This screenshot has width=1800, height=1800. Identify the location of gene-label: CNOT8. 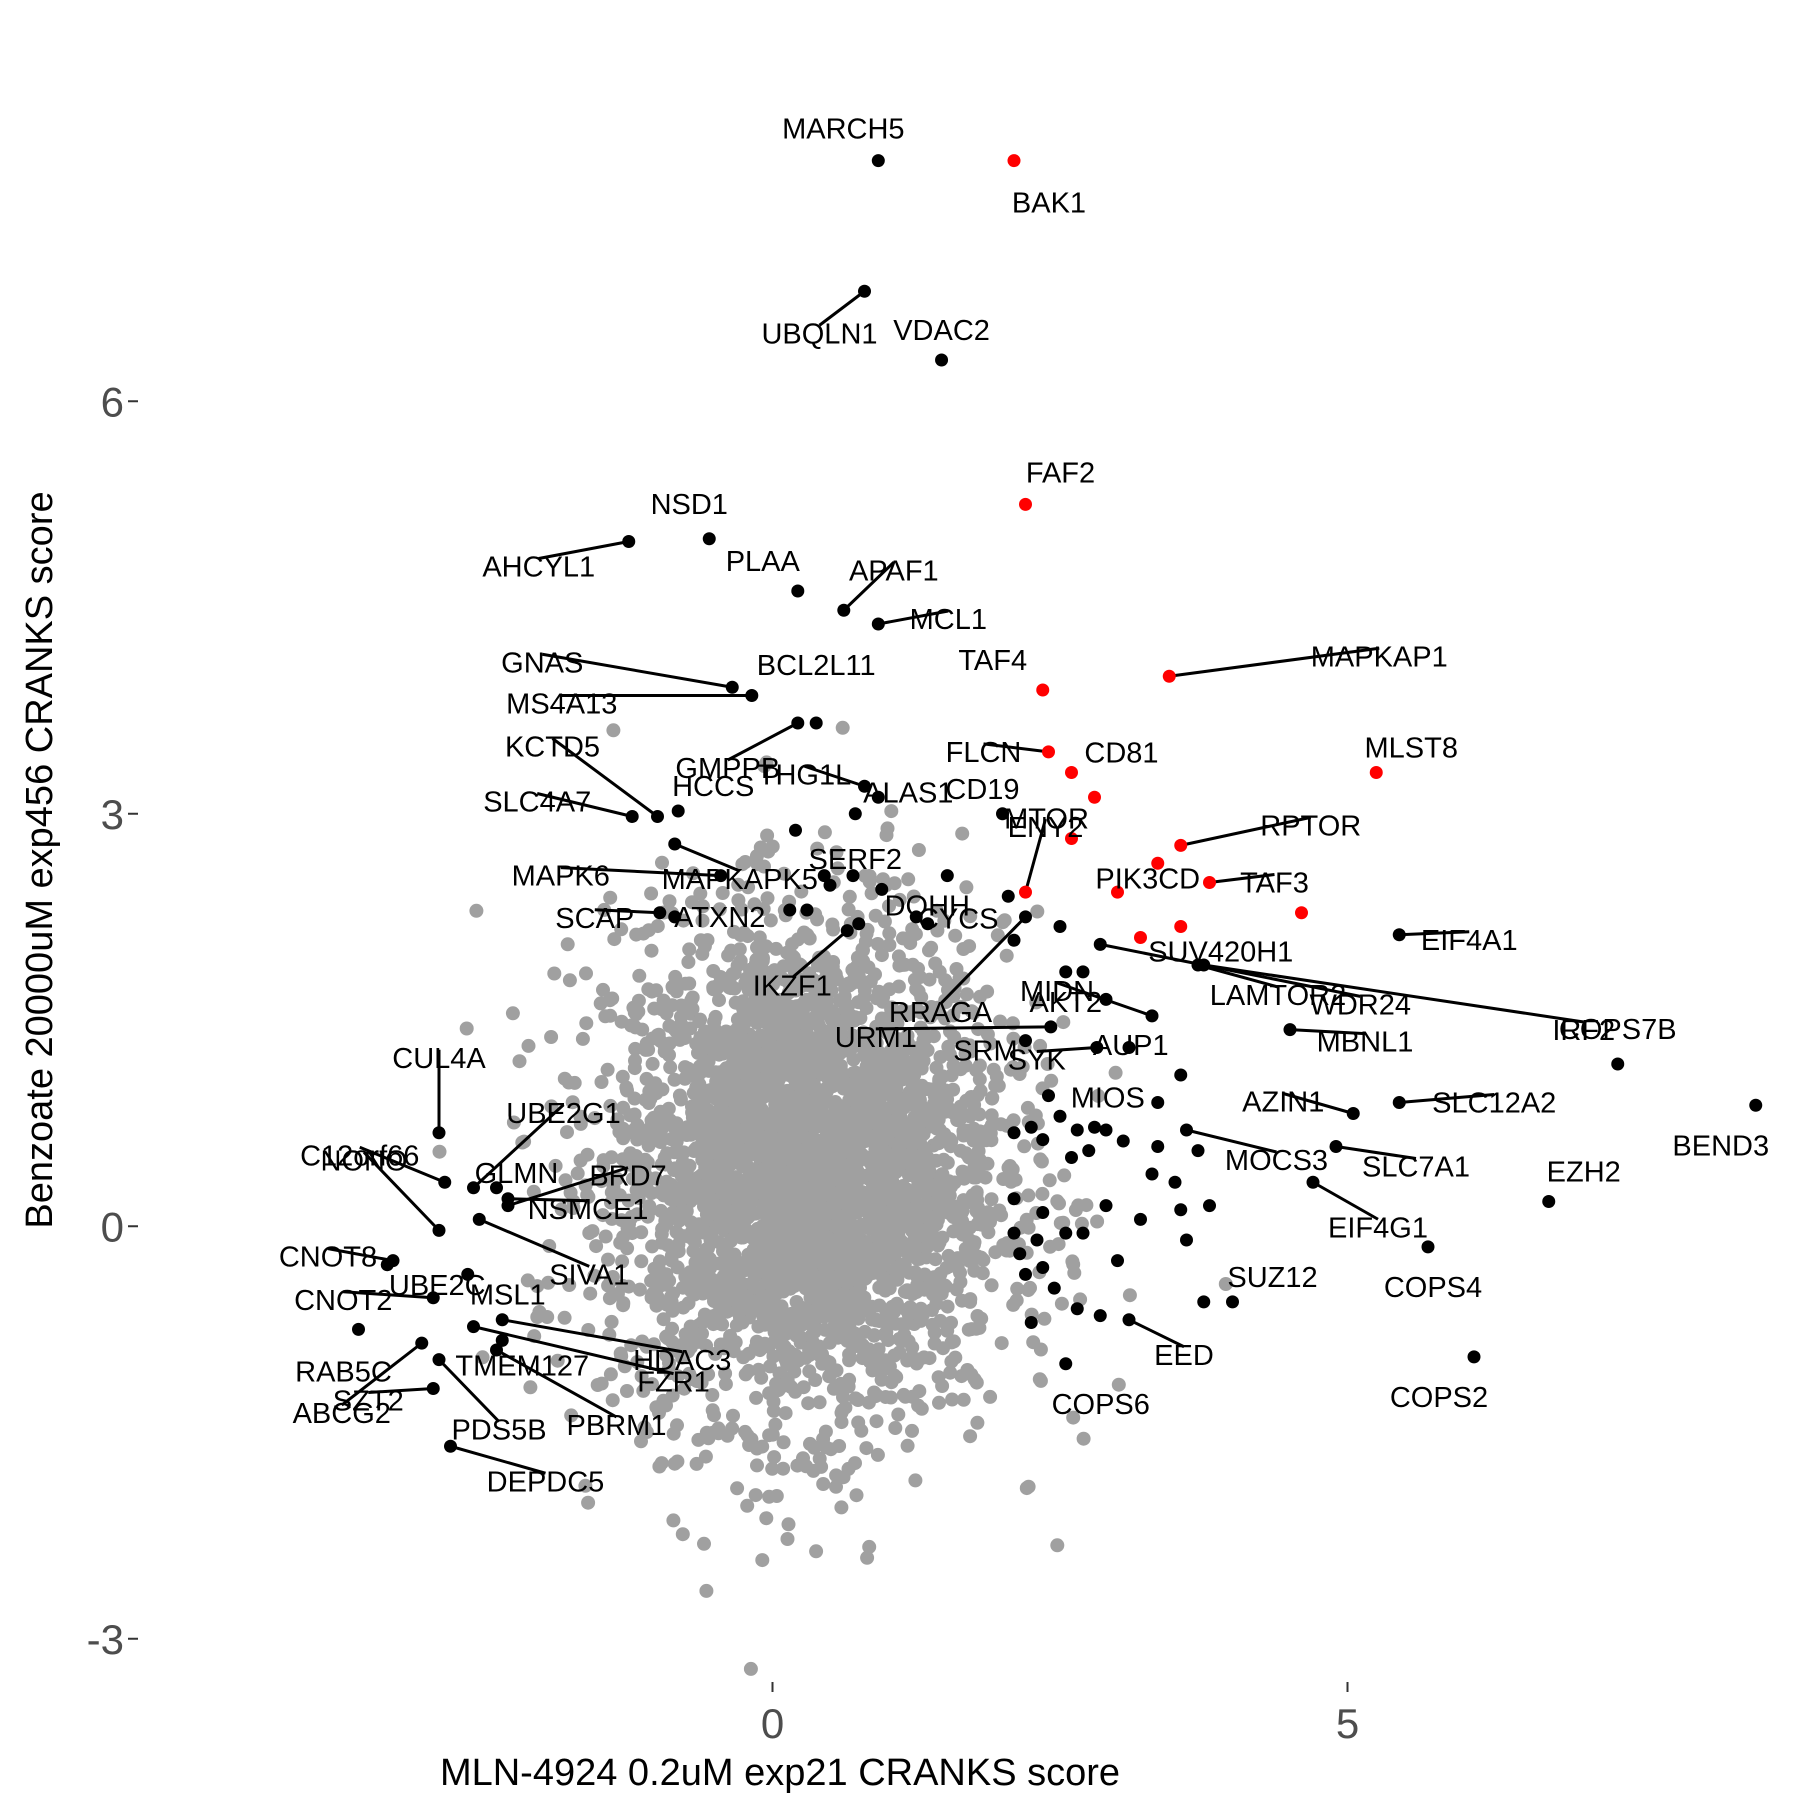
(328, 1258).